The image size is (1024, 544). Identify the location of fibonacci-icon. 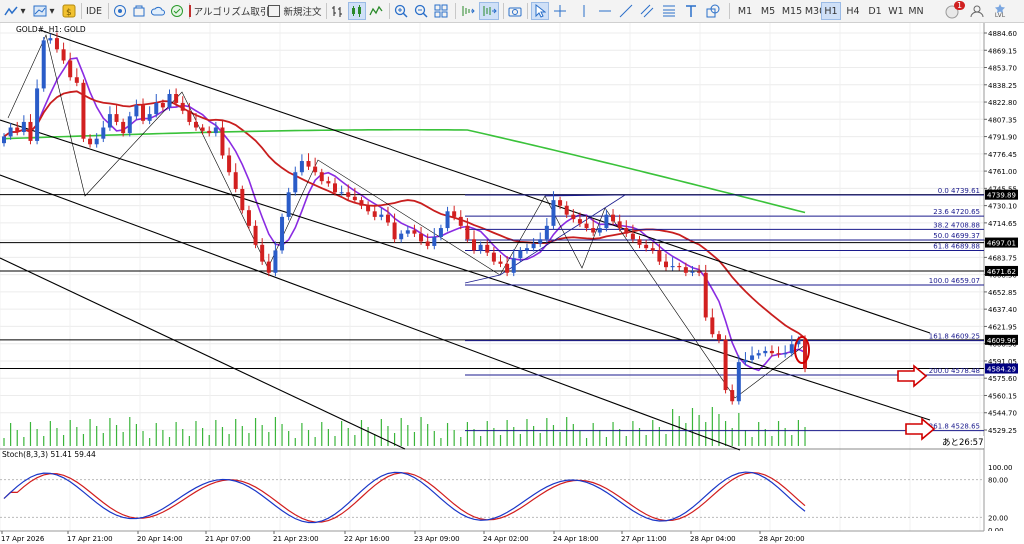
(669, 11).